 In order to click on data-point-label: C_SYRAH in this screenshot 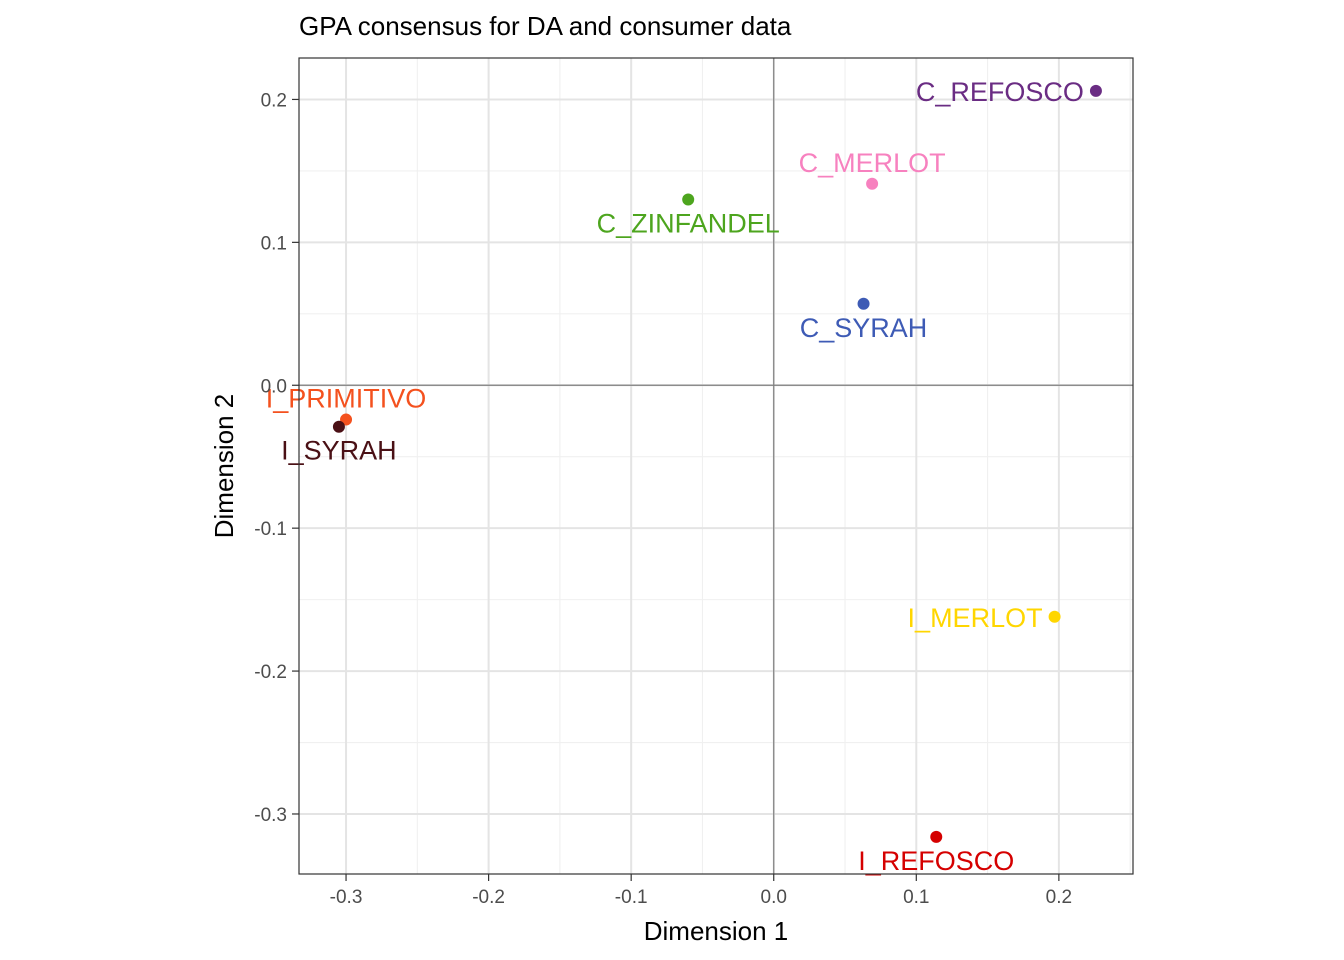, I will do `click(864, 328)`.